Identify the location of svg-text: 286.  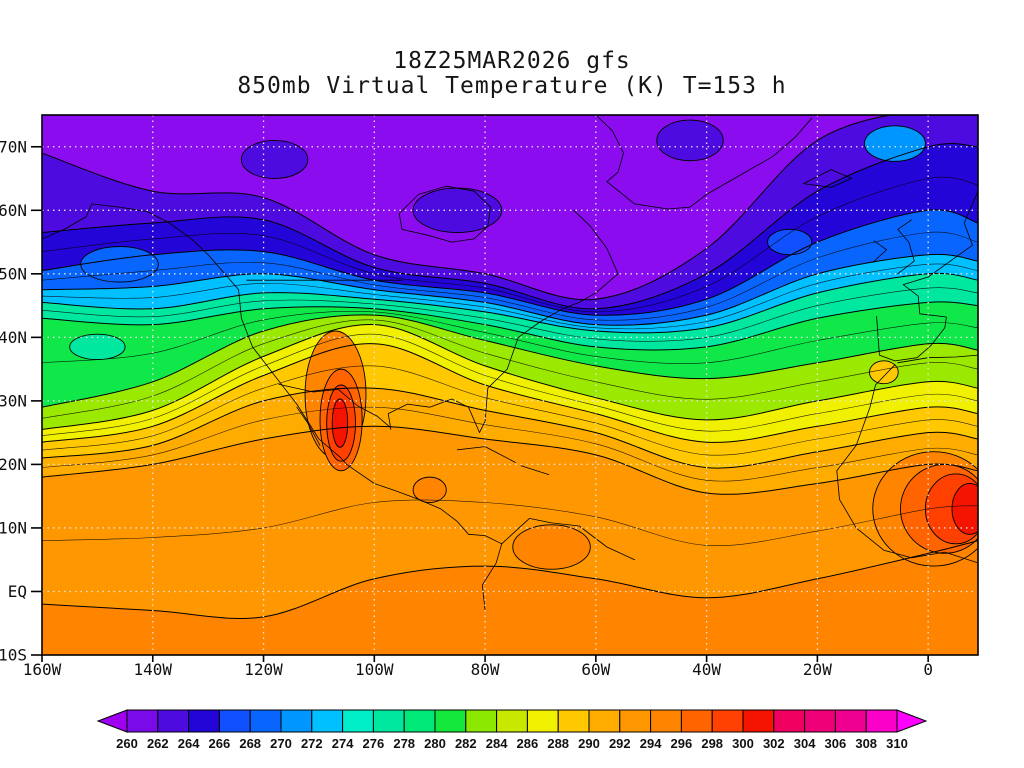
(528, 743).